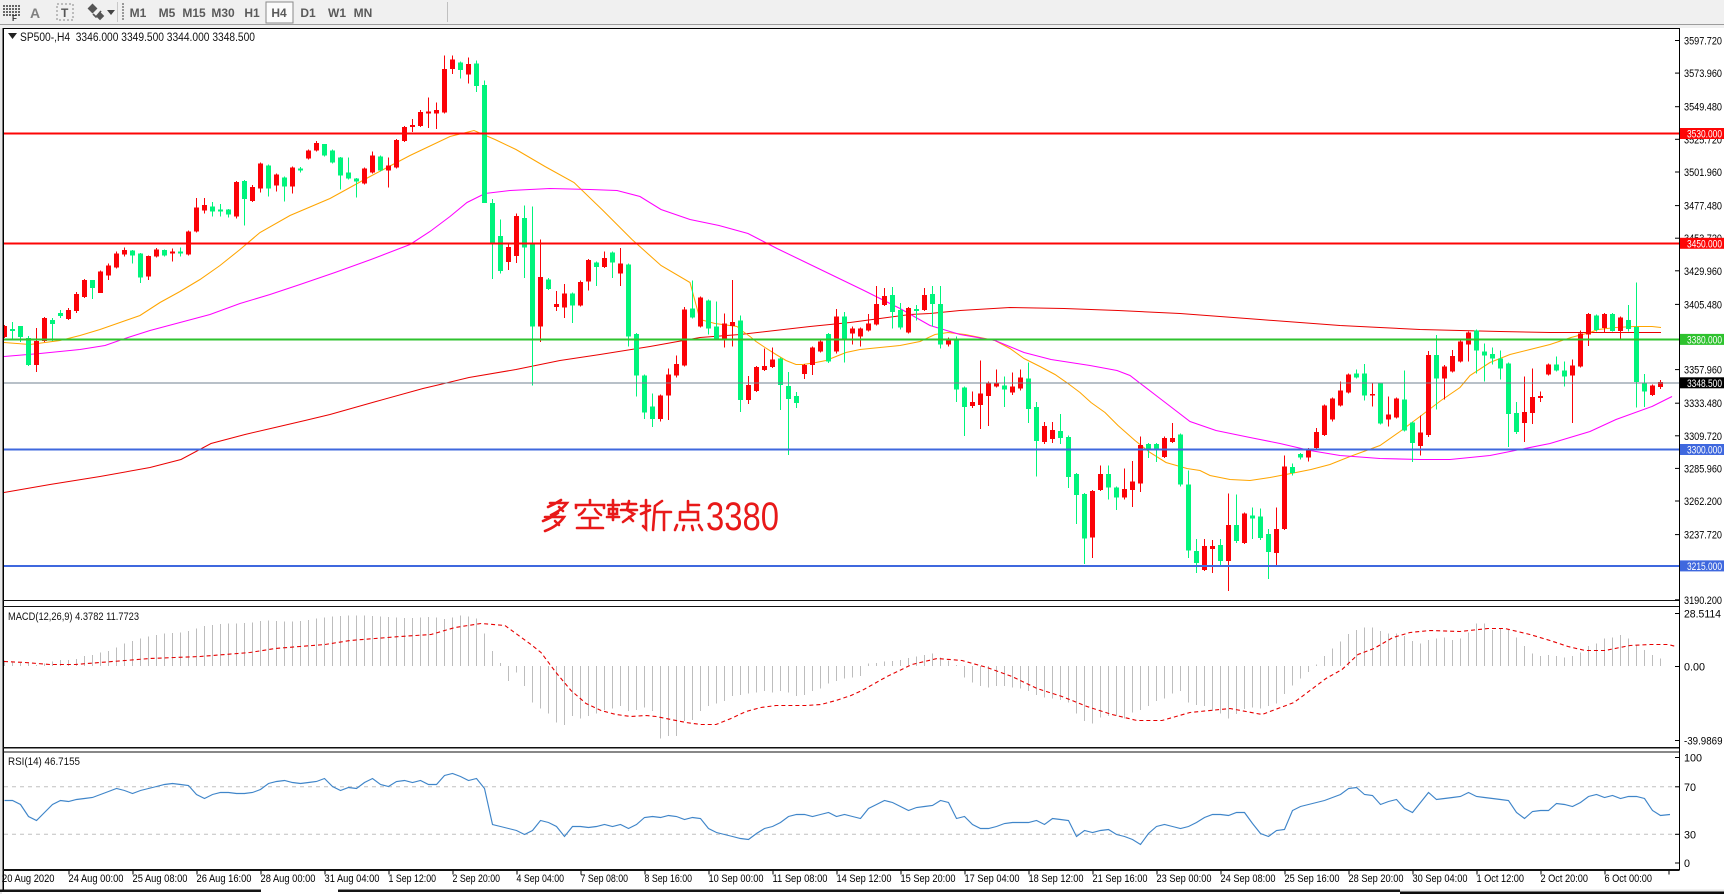  What do you see at coordinates (308, 13) in the screenshot?
I see `svg-text: D1` at bounding box center [308, 13].